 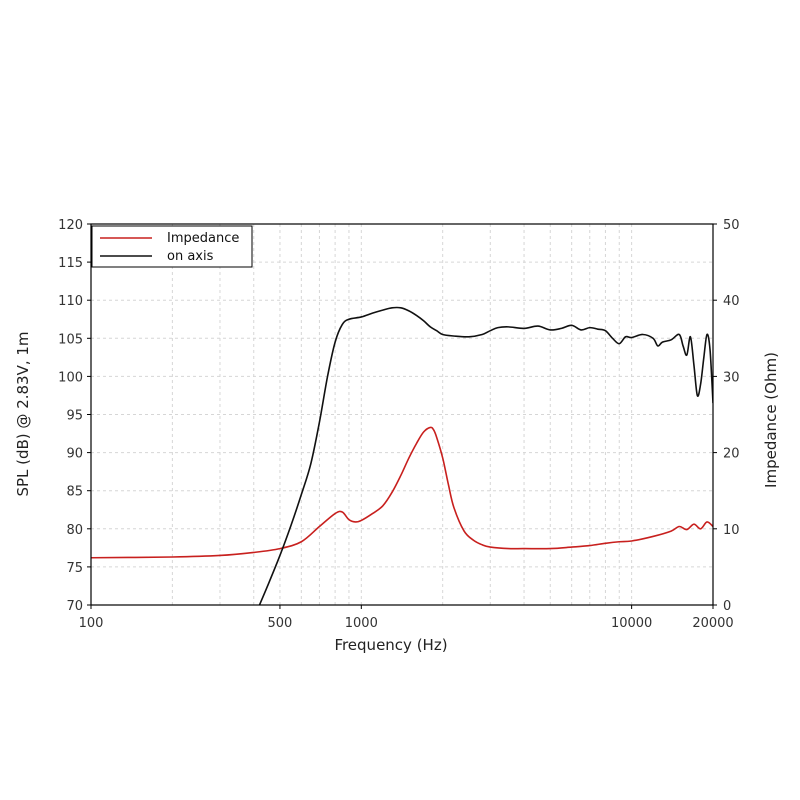 I want to click on y-left-tick-label: 75, so click(x=74, y=568).